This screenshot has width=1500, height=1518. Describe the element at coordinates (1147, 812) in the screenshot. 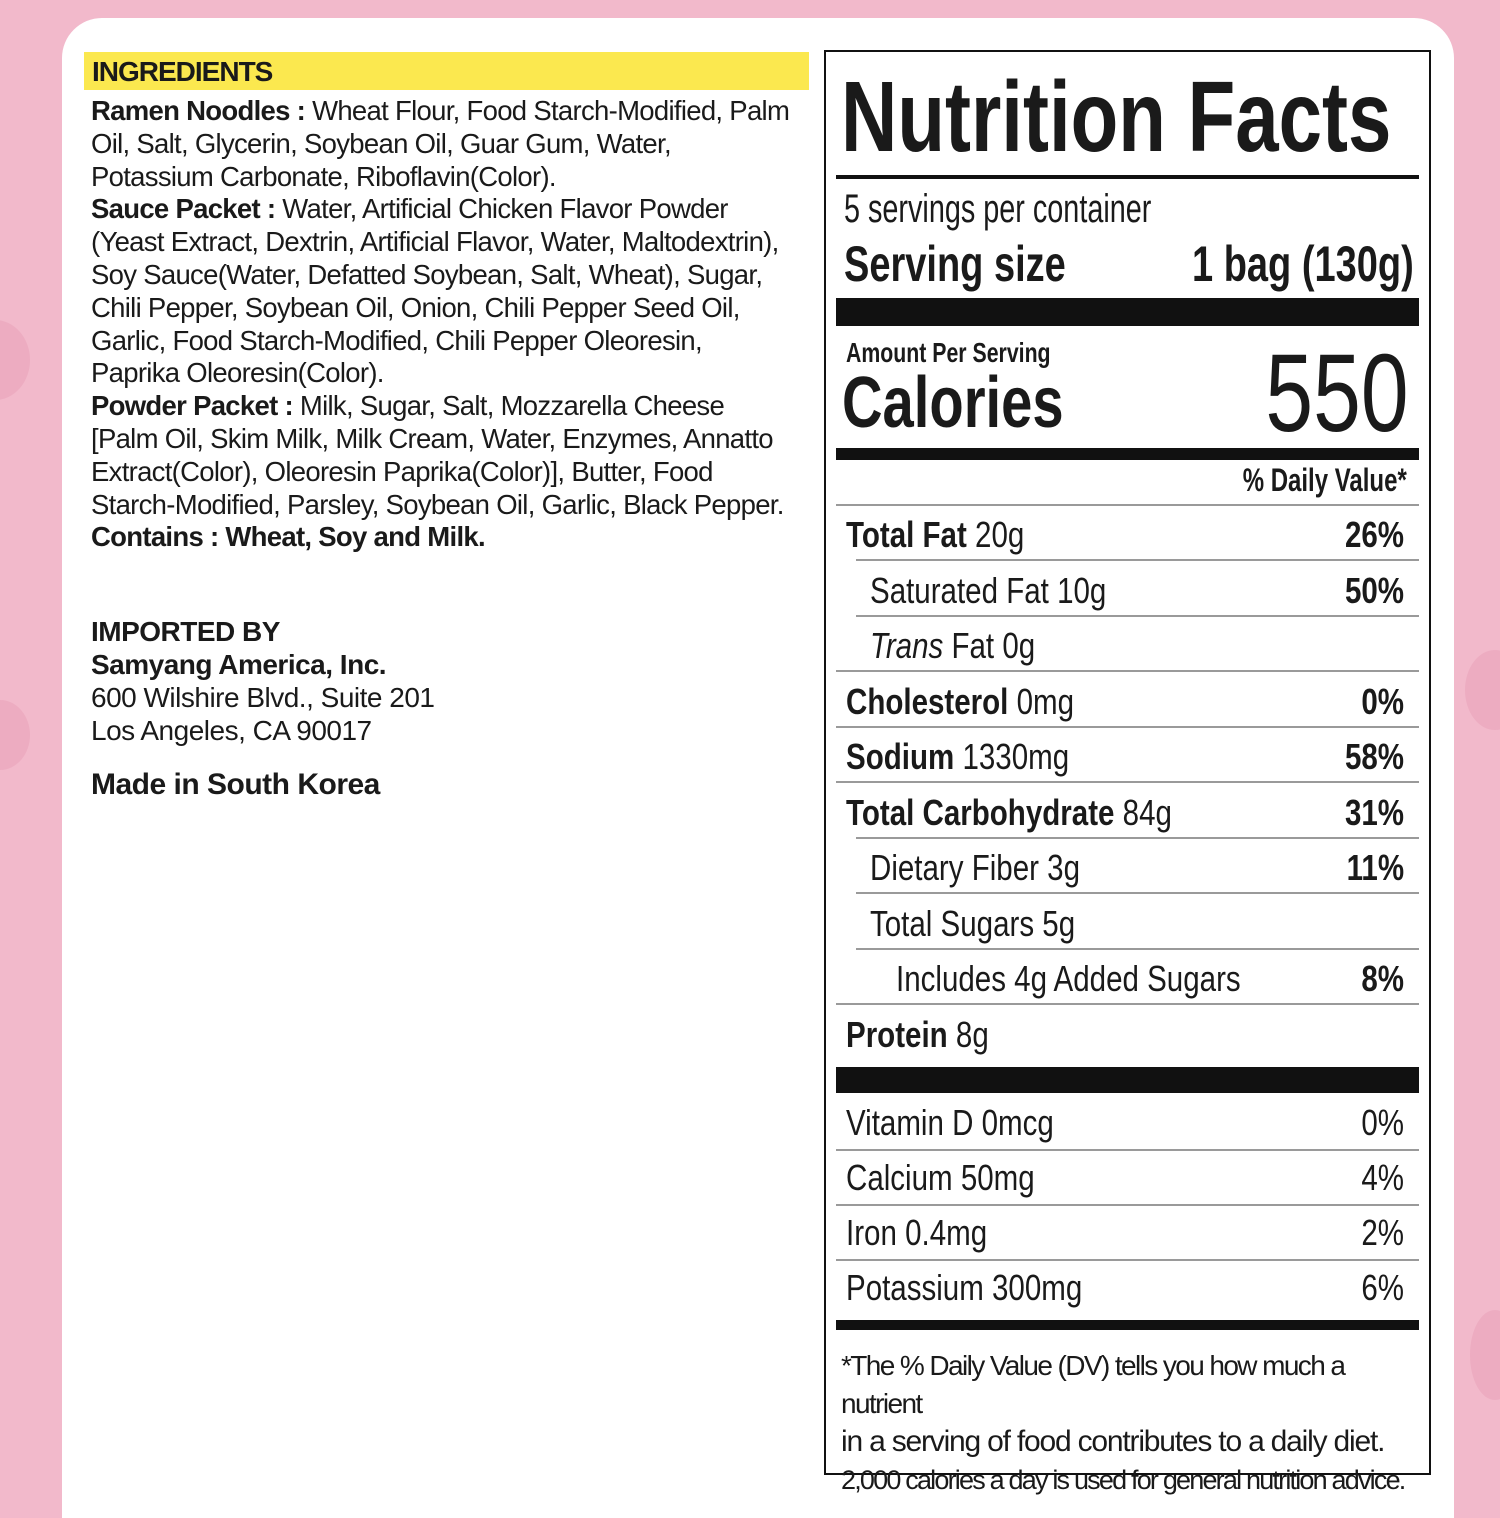

I see `nutrient-amount: 84g` at that location.